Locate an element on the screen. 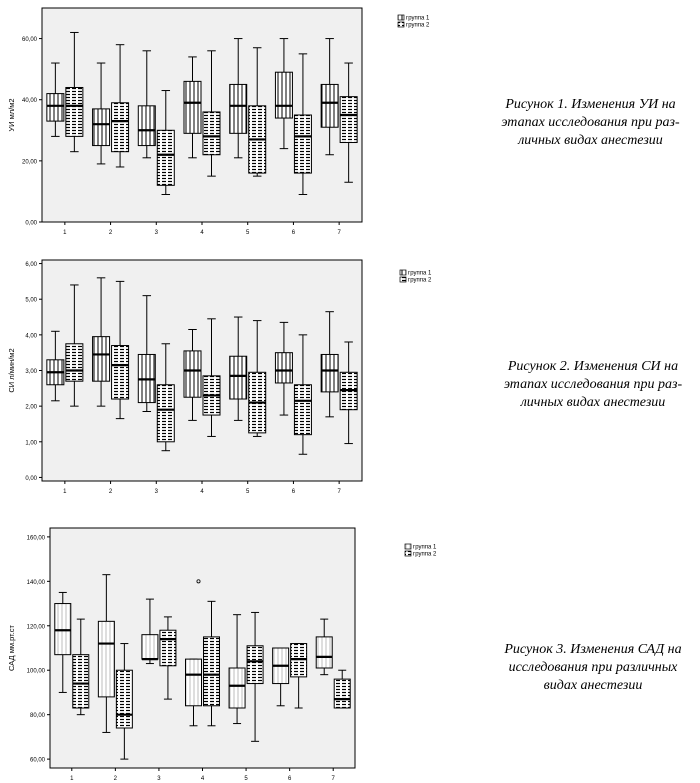 Image resolution: width=700 pixels, height=783 pixels. y-tick-label: 4,00 is located at coordinates (31, 336).